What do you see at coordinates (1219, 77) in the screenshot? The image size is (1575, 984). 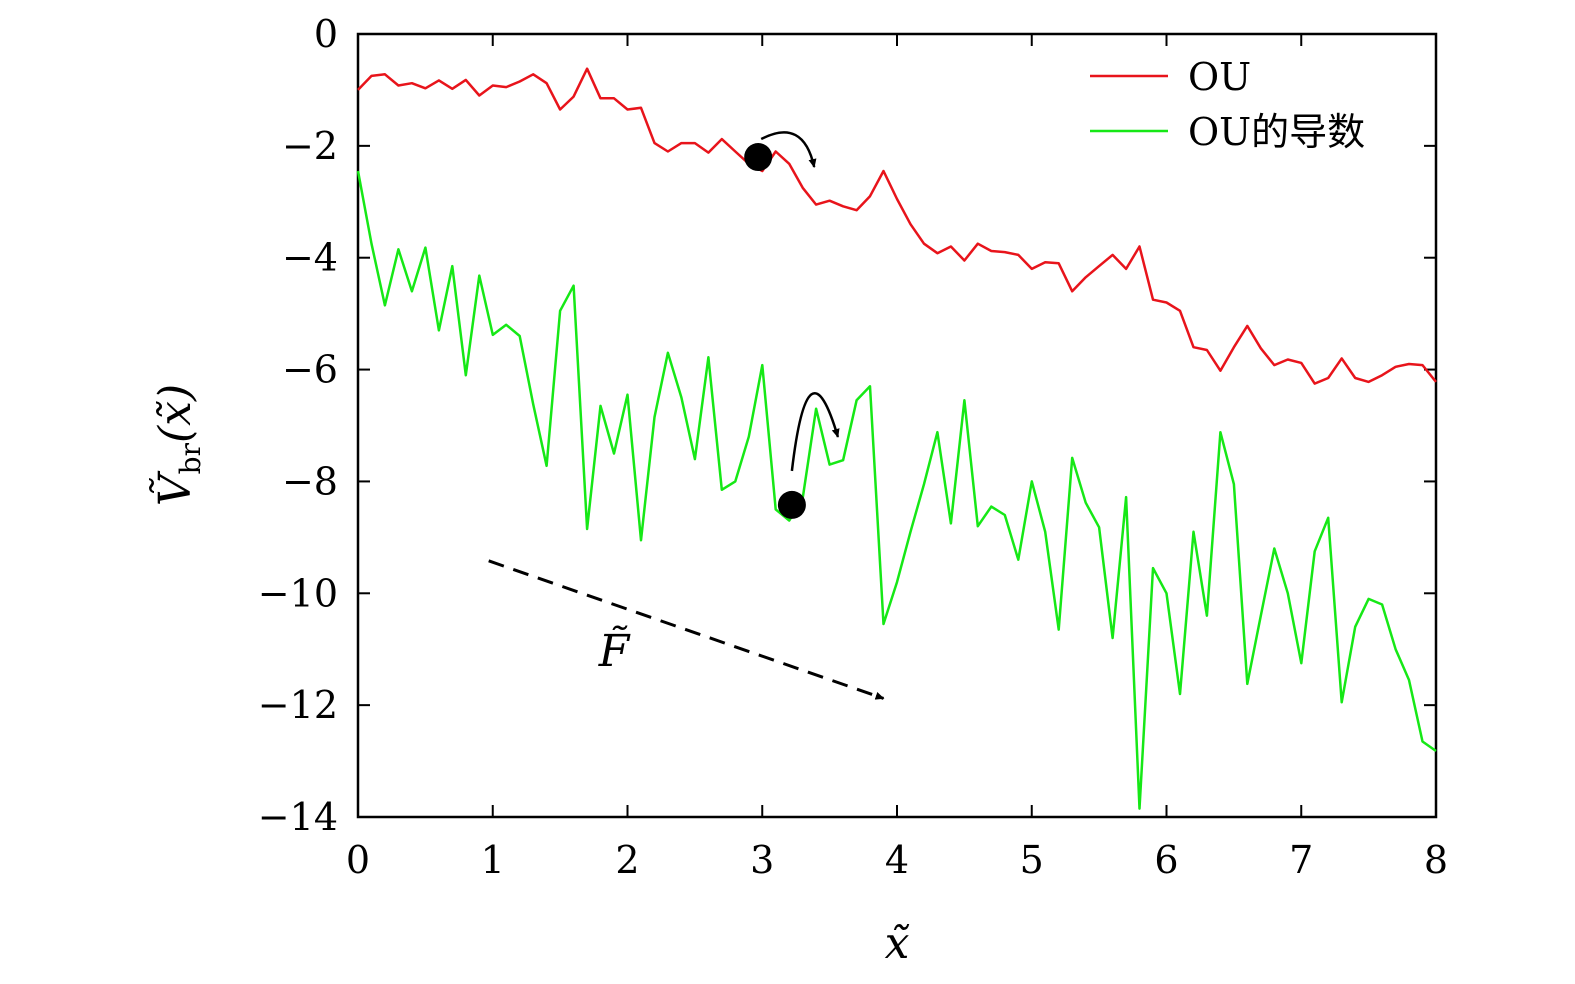 I see `legend-label-ou: OU` at bounding box center [1219, 77].